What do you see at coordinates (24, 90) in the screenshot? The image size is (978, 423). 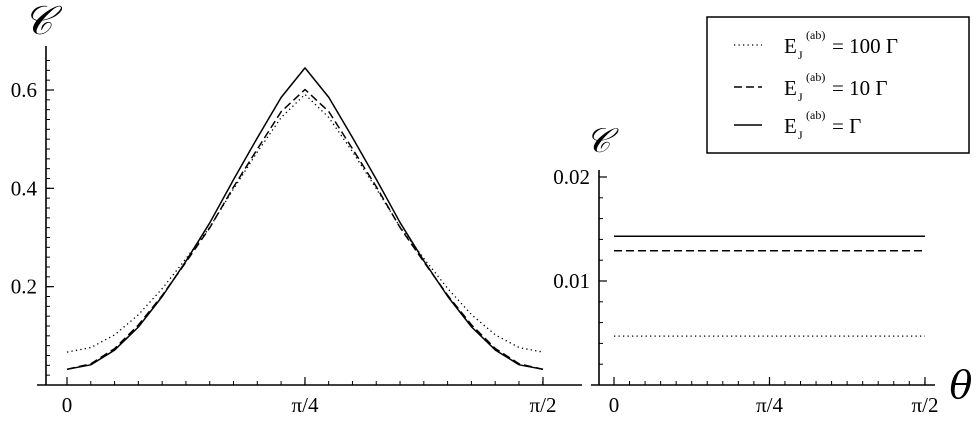 I see `left-y-tick-label: 0.6` at bounding box center [24, 90].